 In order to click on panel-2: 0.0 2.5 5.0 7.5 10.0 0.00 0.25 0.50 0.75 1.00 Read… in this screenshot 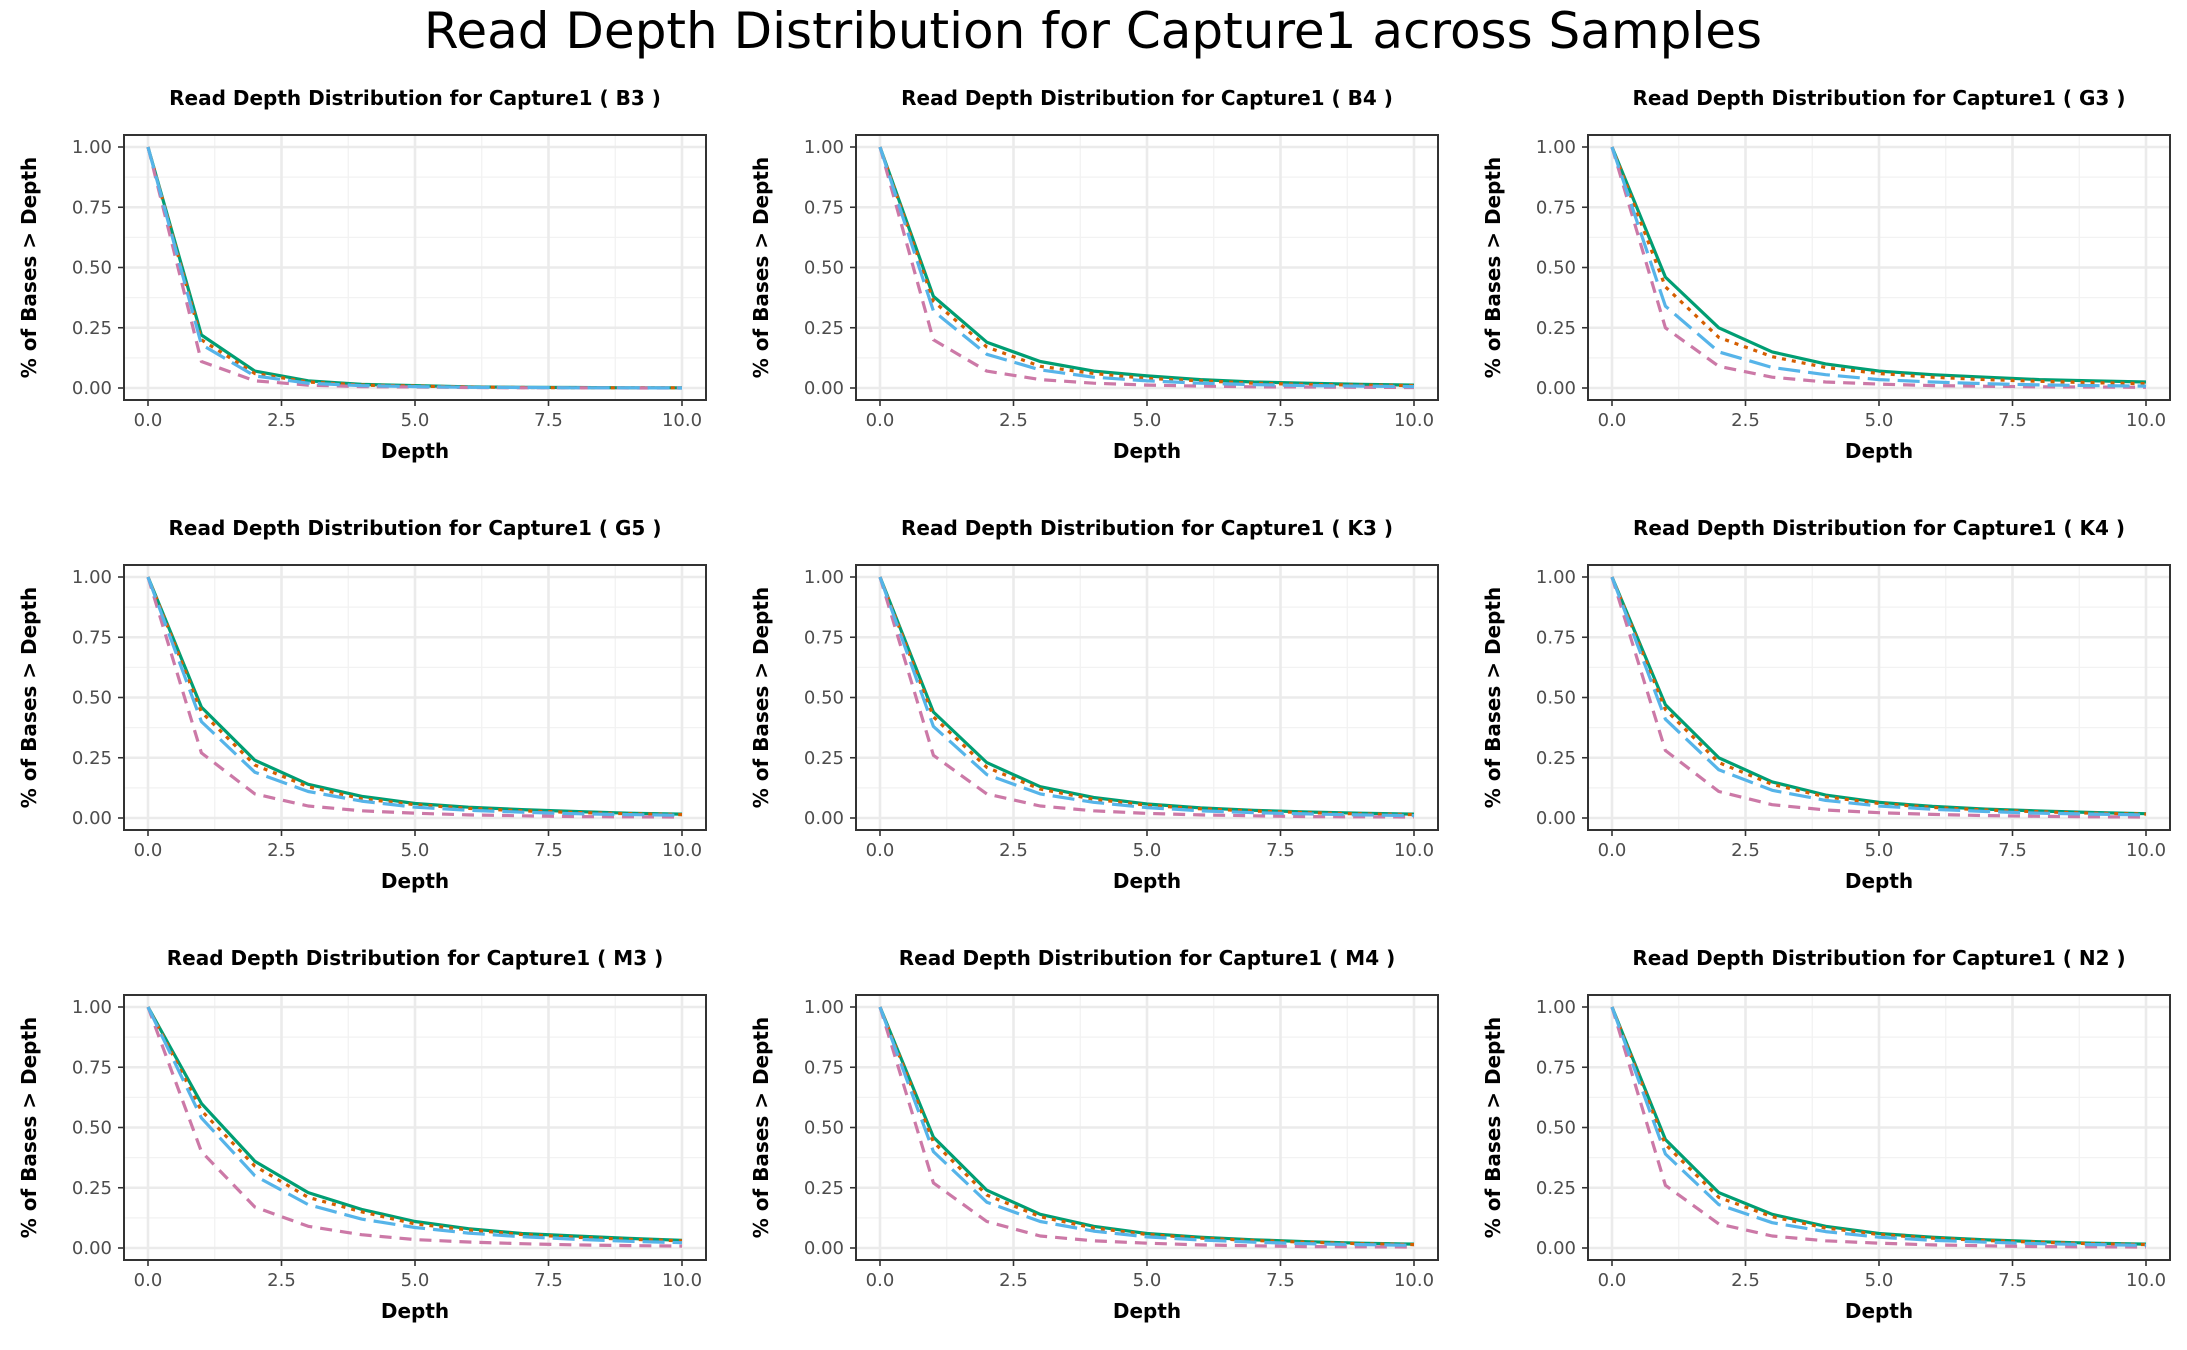, I will do `click(1826, 274)`.